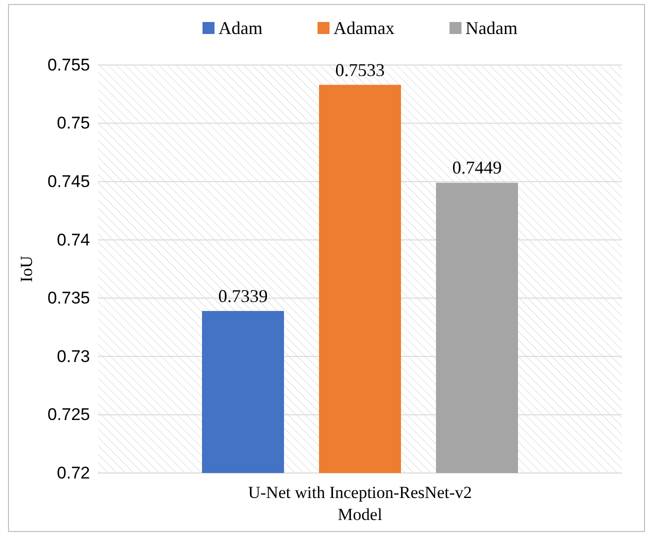 The height and width of the screenshot is (537, 653). What do you see at coordinates (68, 414) in the screenshot?
I see `y-tick-label: 0.725` at bounding box center [68, 414].